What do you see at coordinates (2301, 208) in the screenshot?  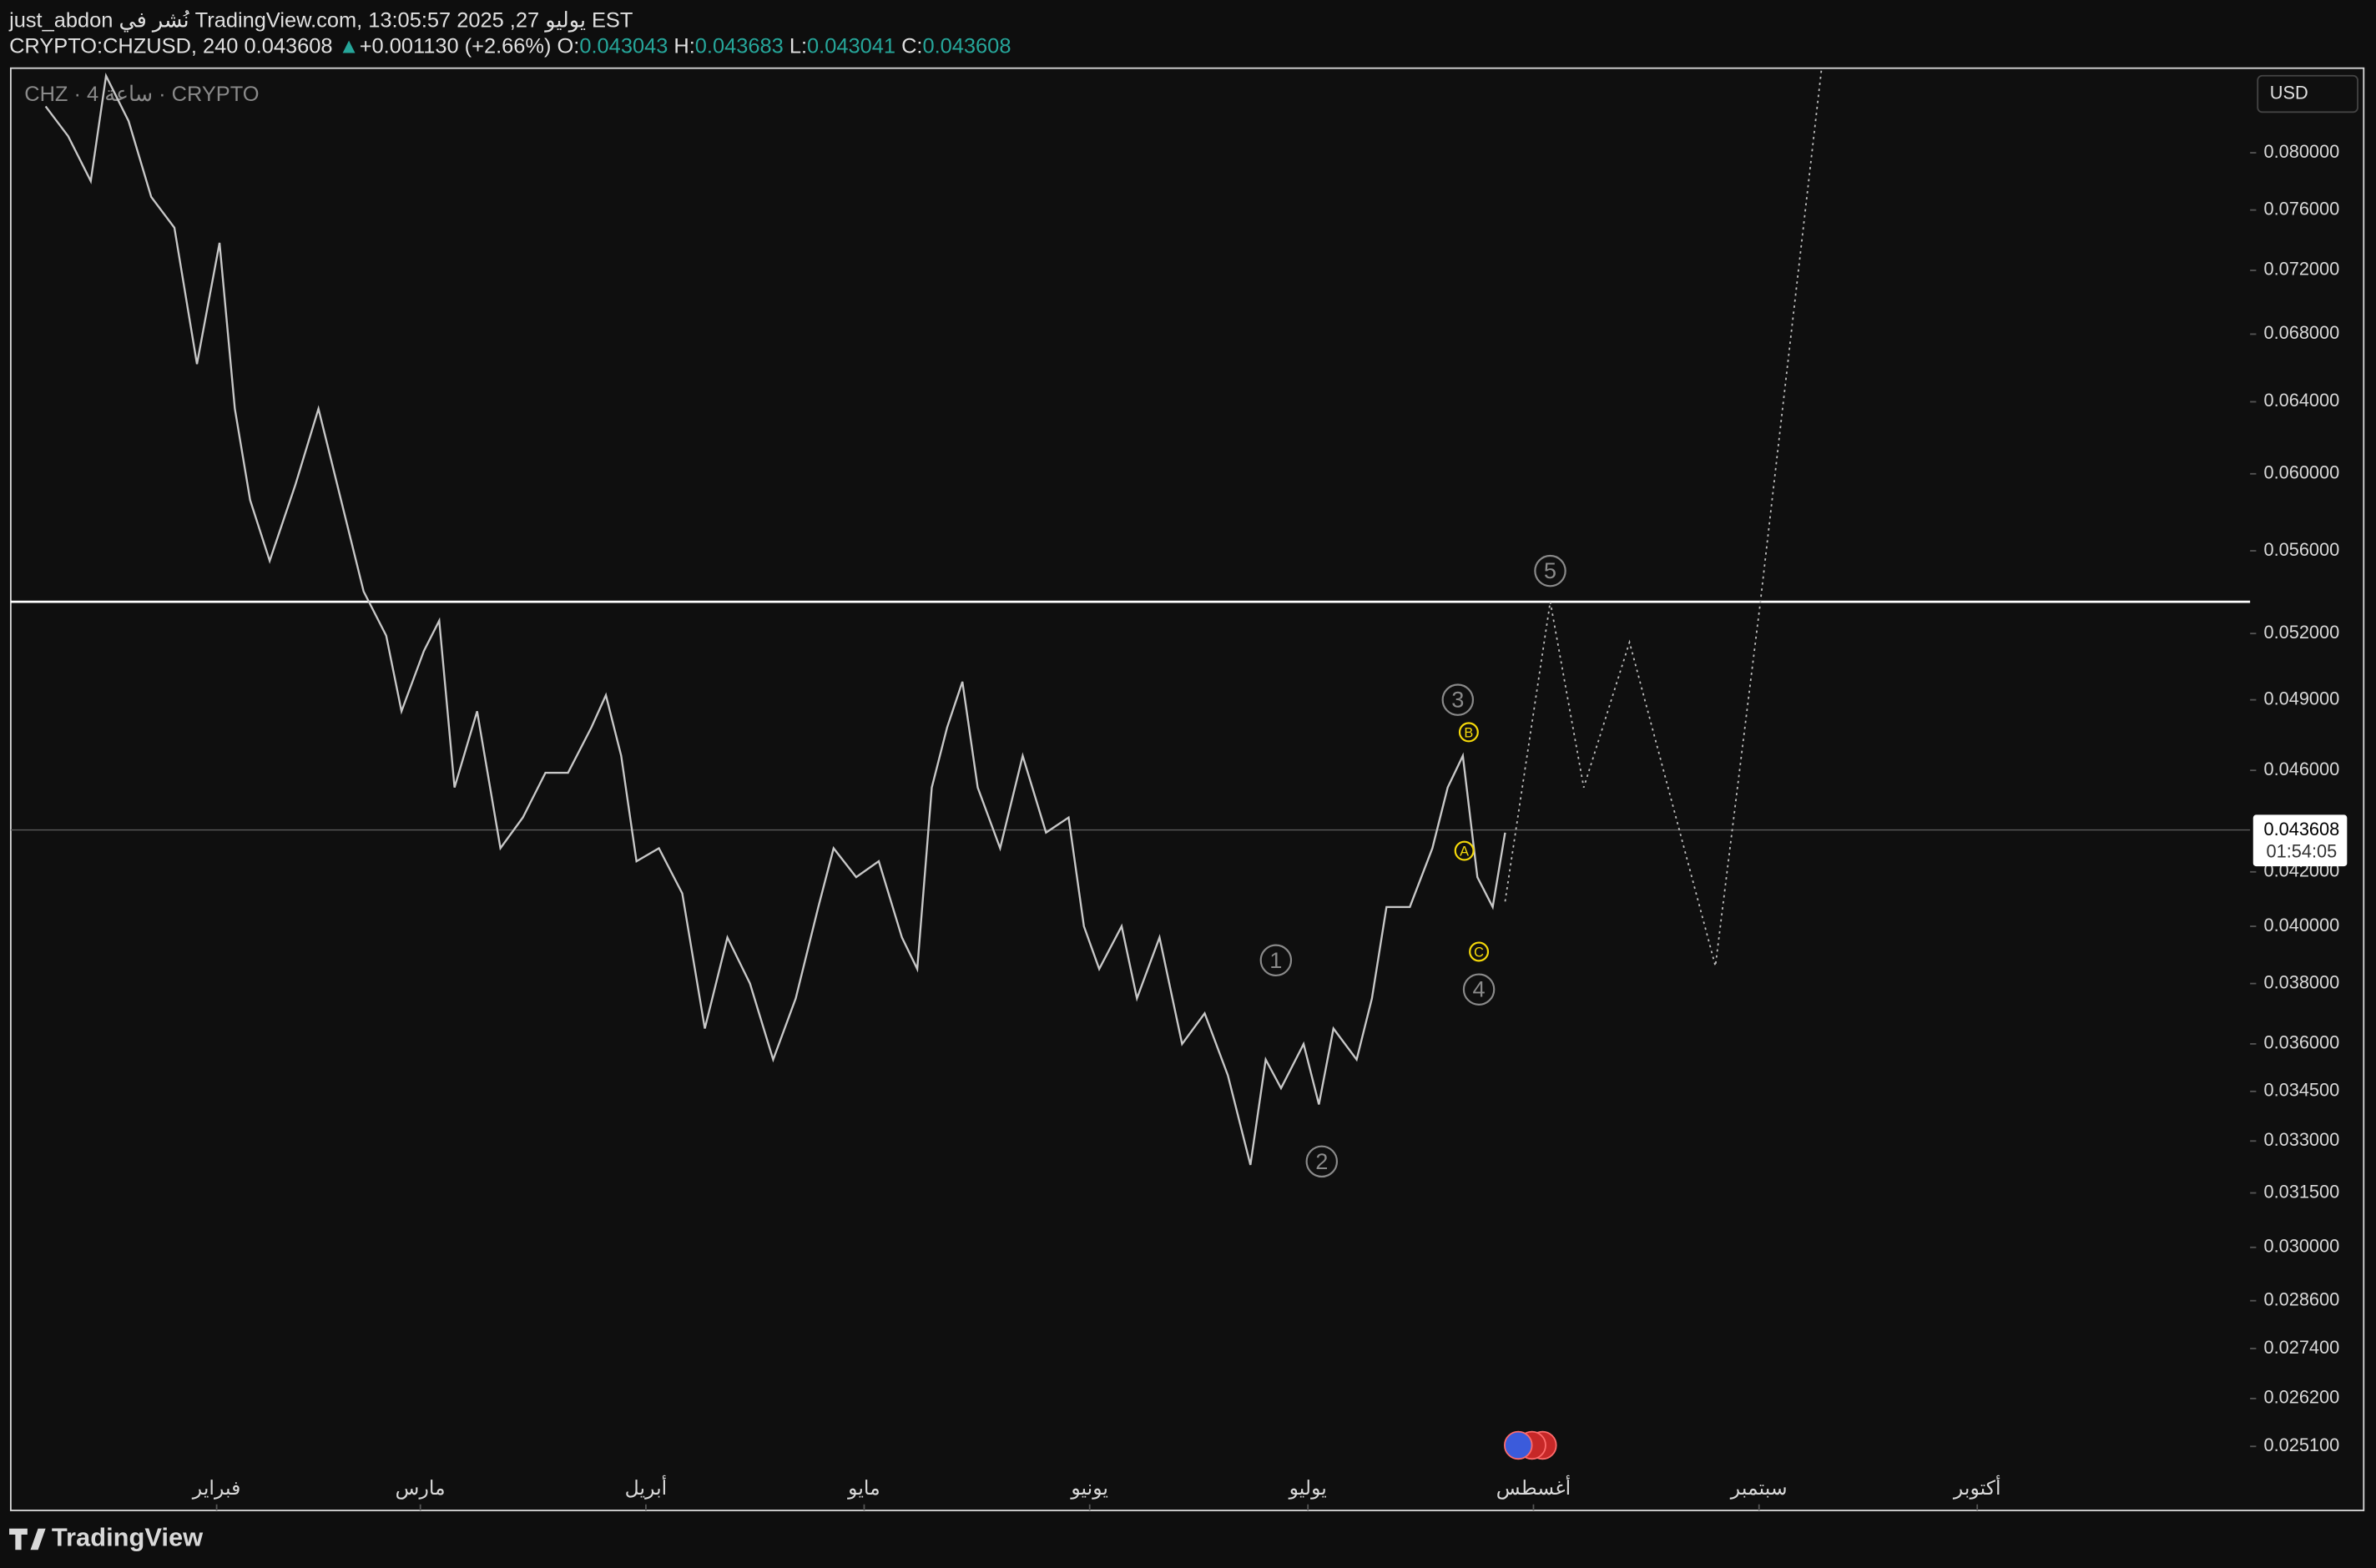 I see `y-tick-label: 0.076000` at bounding box center [2301, 208].